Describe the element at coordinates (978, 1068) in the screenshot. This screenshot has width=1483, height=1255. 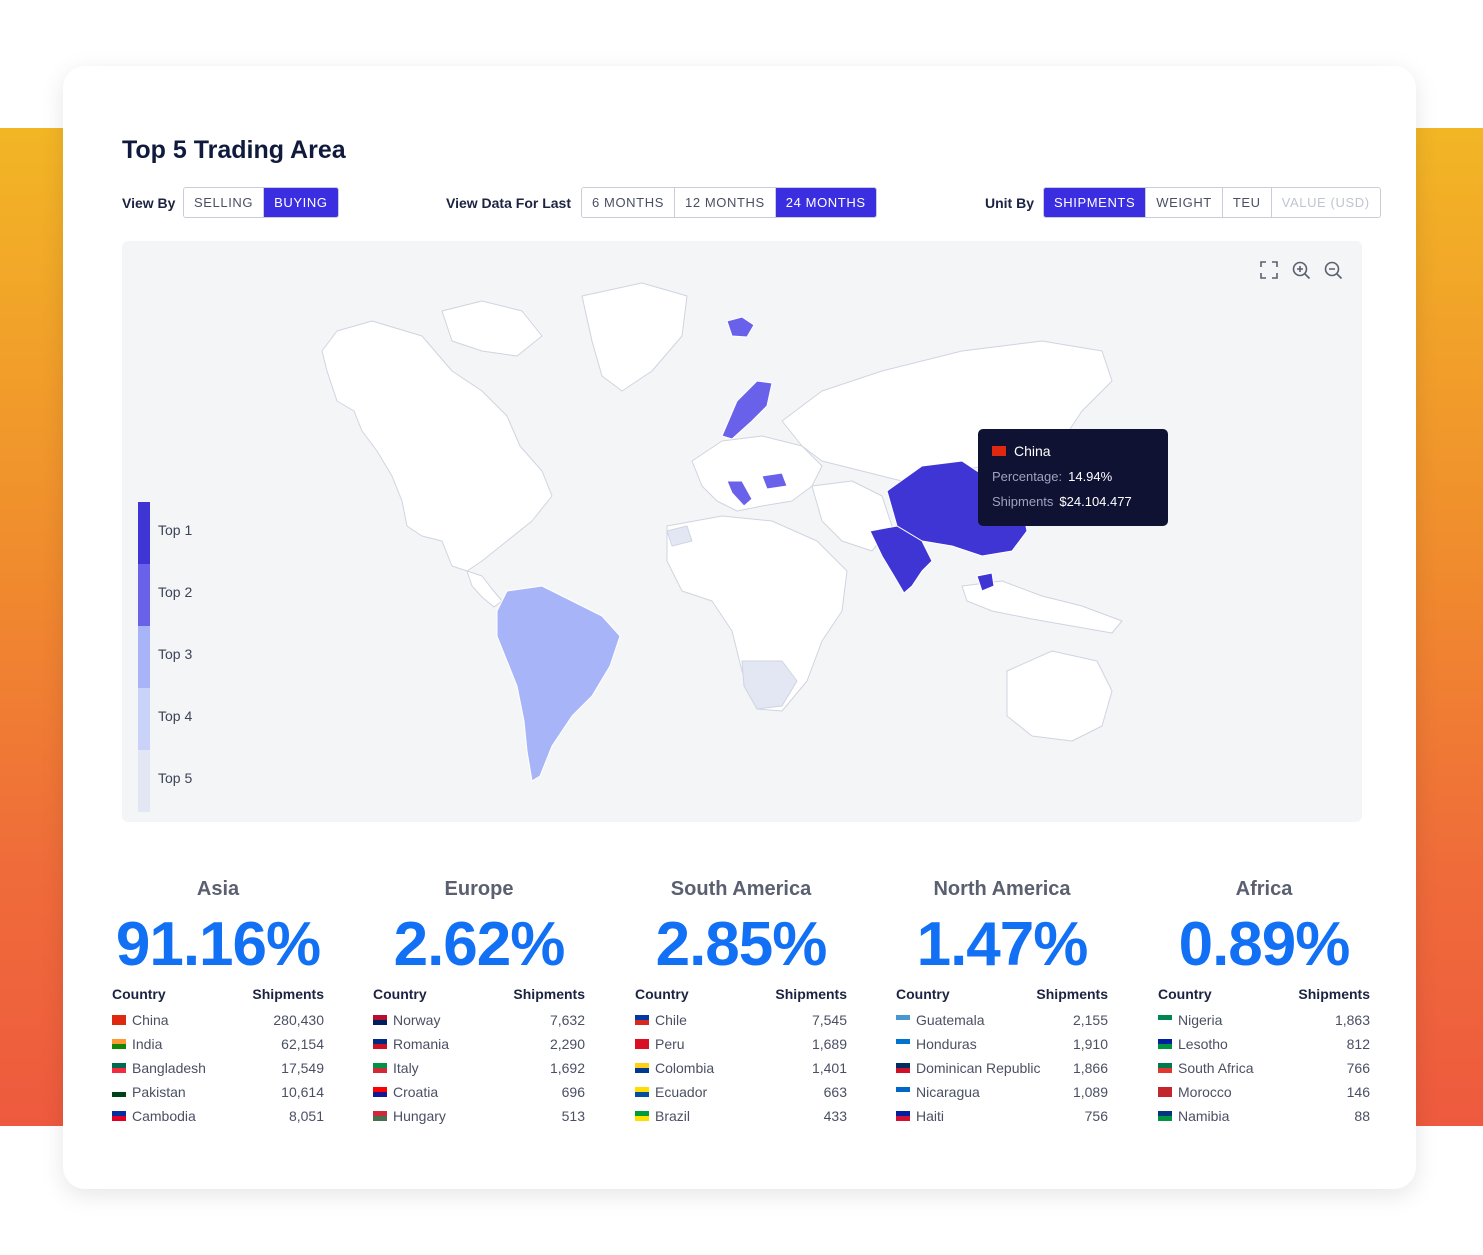
I see `country-name: Dominican Republic` at that location.